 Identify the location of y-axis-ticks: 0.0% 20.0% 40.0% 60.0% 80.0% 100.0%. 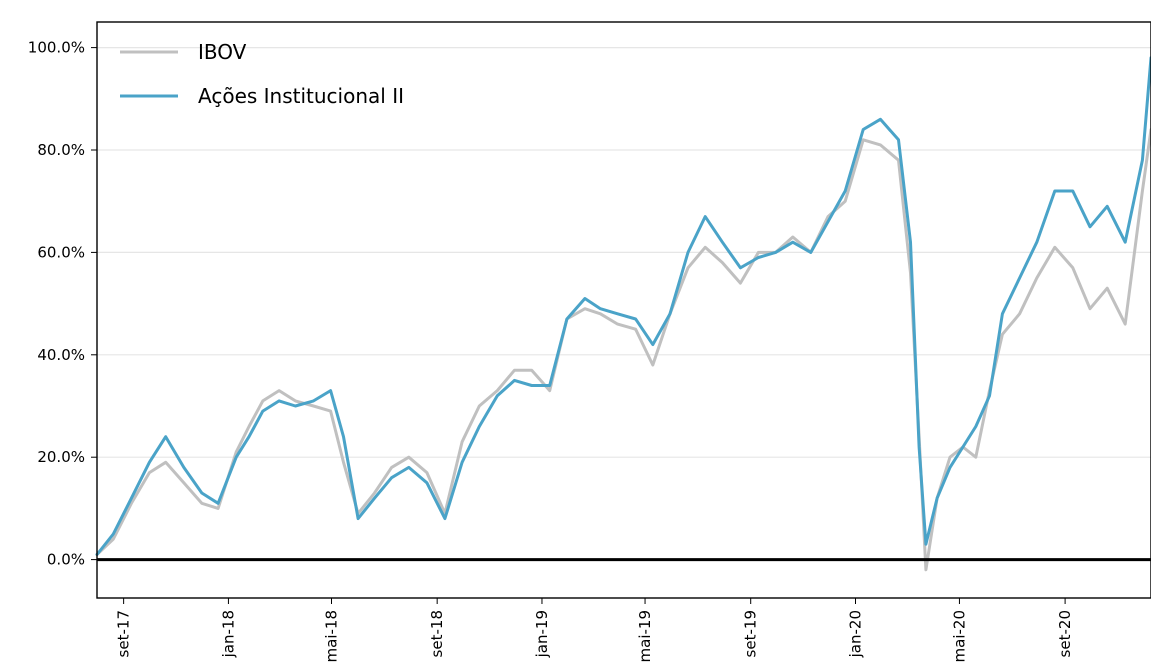
(62, 304).